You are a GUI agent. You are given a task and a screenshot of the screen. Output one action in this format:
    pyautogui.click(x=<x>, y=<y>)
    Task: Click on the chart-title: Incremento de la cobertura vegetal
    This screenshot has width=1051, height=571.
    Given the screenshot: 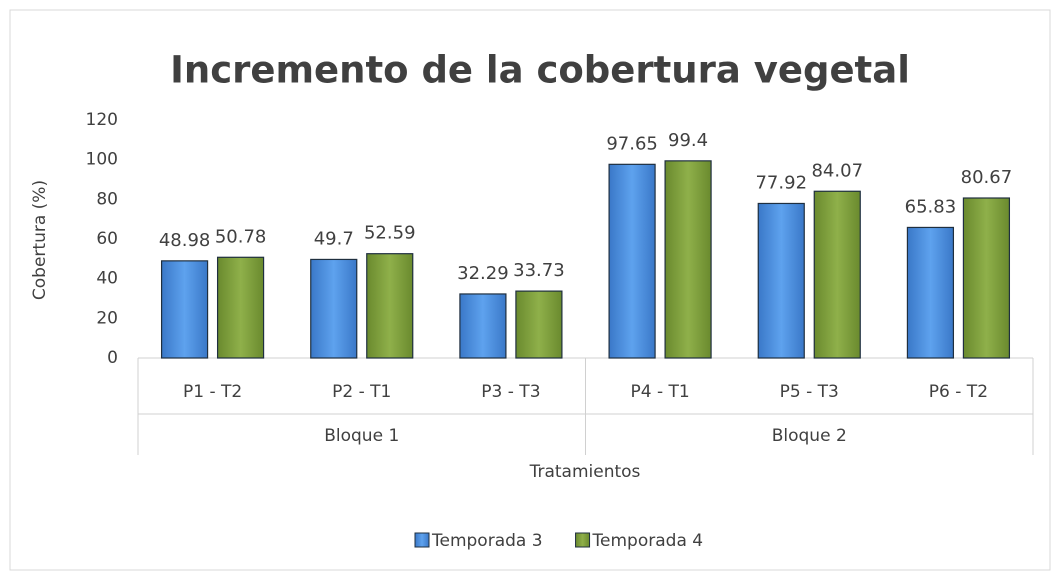 What is the action you would take?
    pyautogui.click(x=540, y=70)
    